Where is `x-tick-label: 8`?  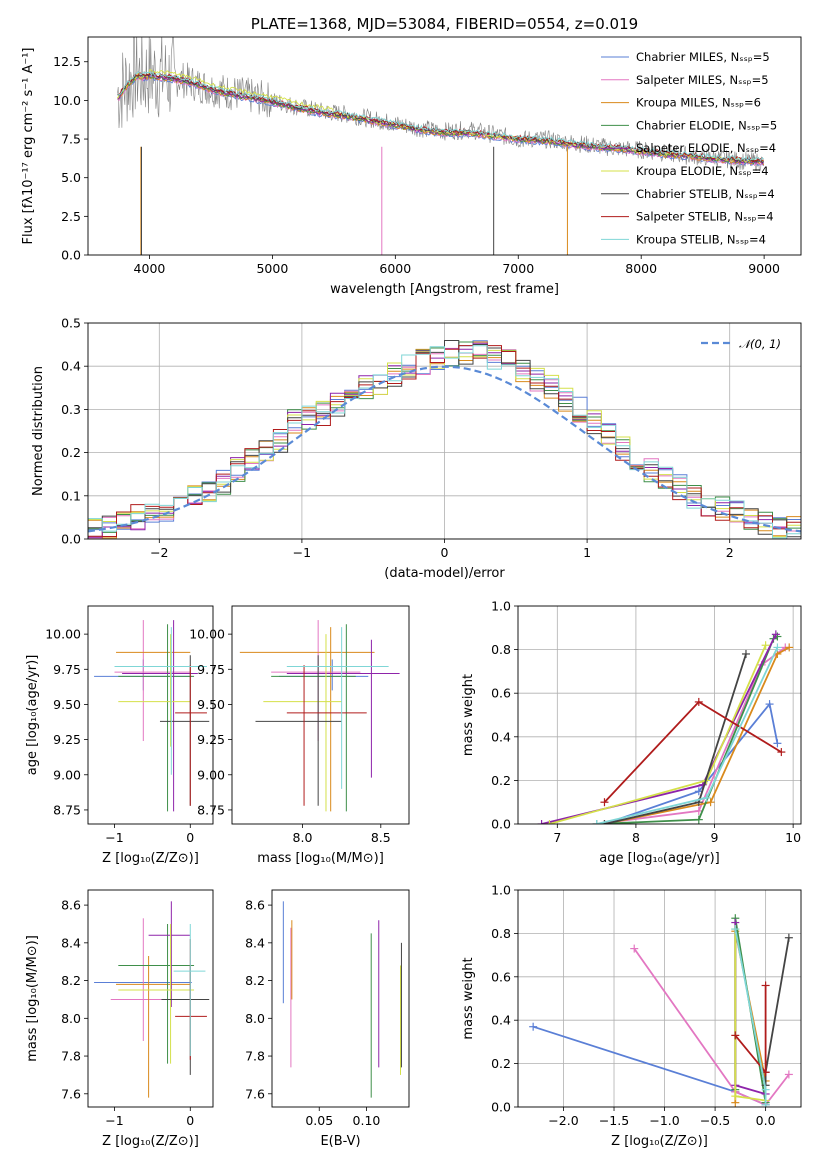
x-tick-label: 8 is located at coordinates (636, 837).